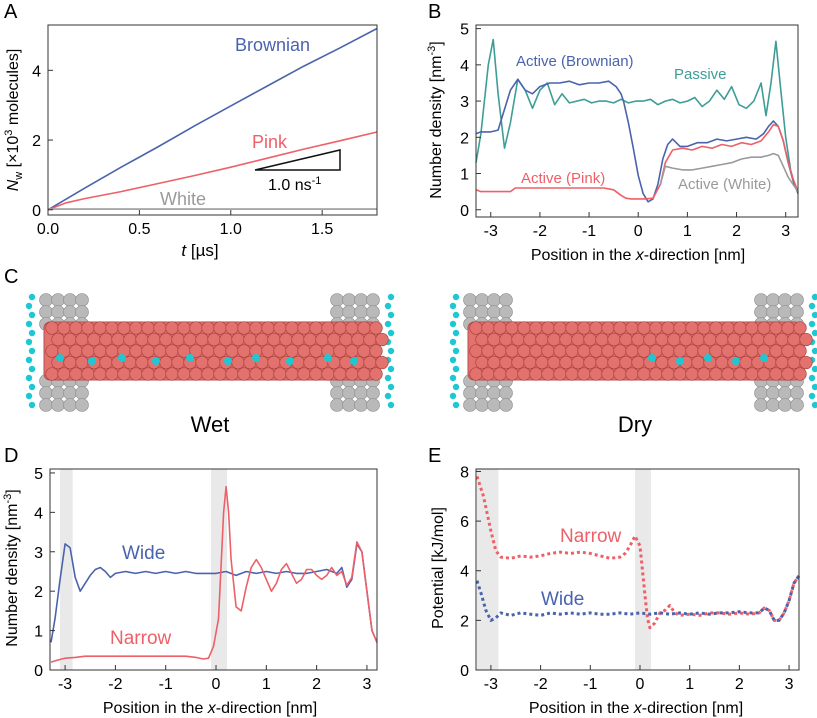 The height and width of the screenshot is (718, 817). What do you see at coordinates (637, 161) in the screenshot?
I see `panel-b-series-active-pink` at bounding box center [637, 161].